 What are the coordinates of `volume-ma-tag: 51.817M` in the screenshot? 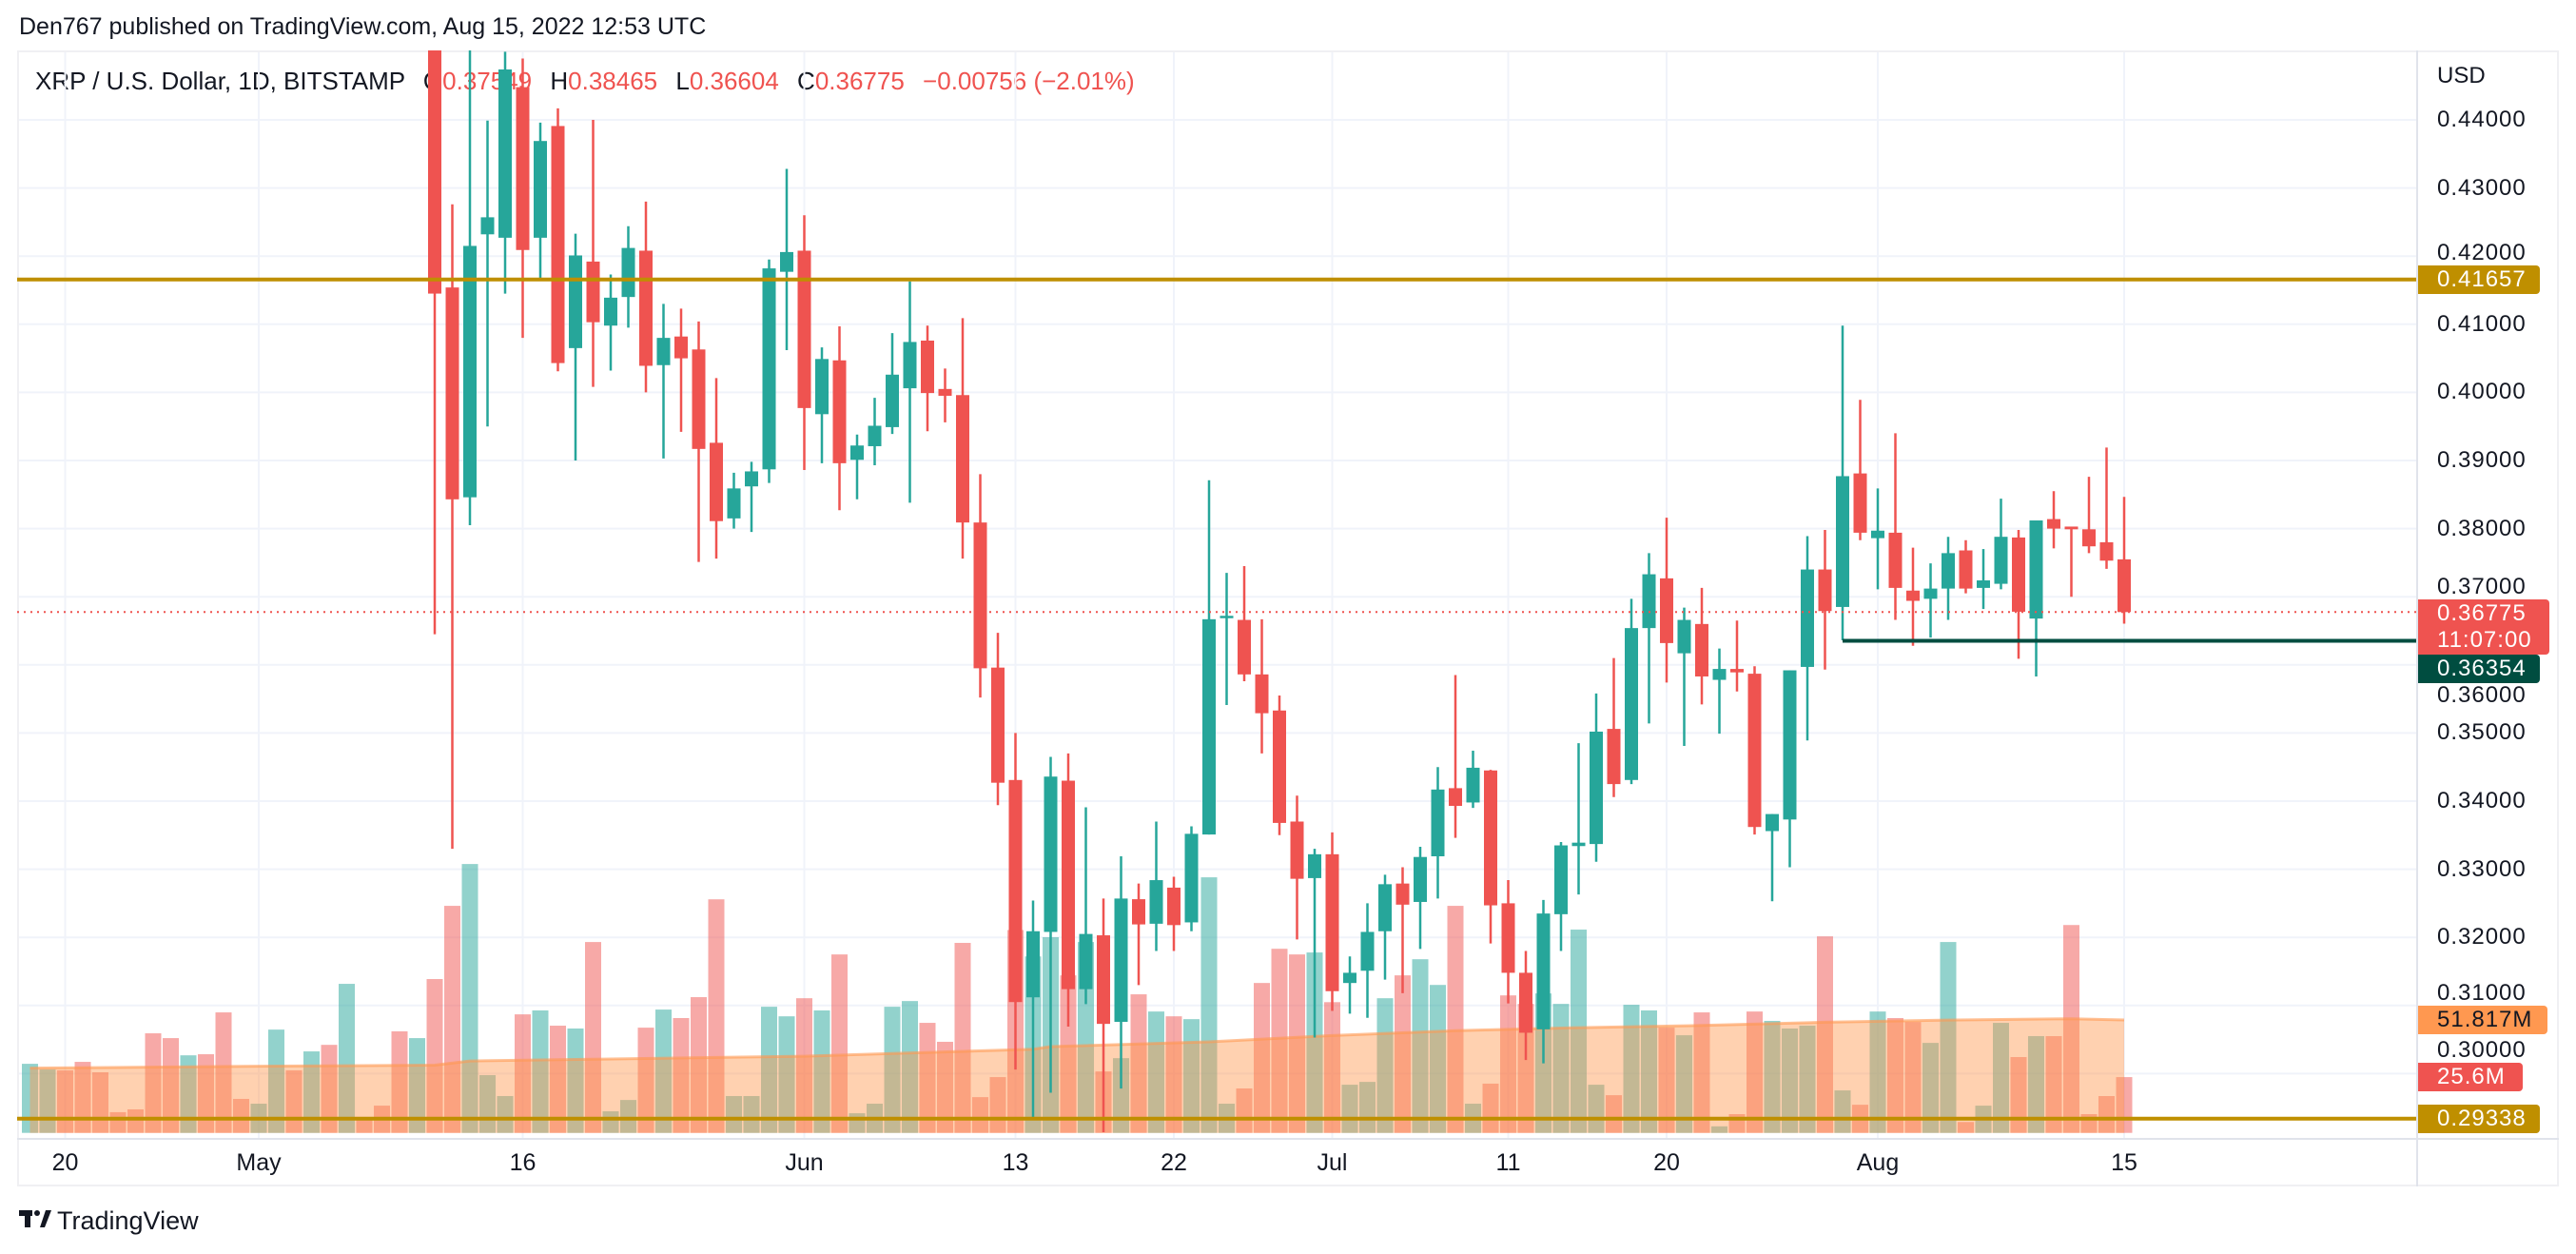 It's located at (2483, 1020).